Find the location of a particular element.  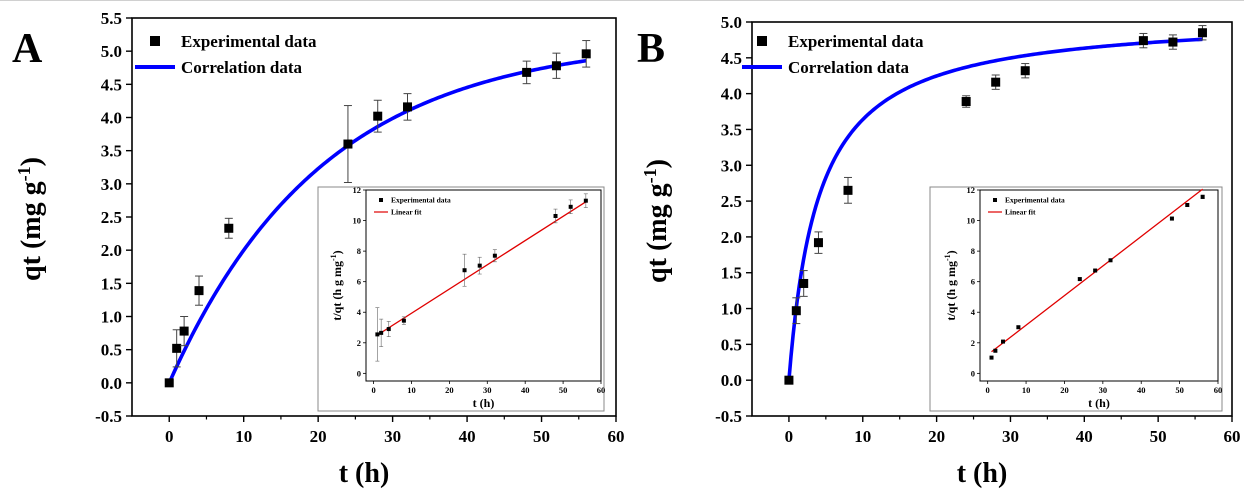

y-tick-label: 5.0 is located at coordinates (731, 22).